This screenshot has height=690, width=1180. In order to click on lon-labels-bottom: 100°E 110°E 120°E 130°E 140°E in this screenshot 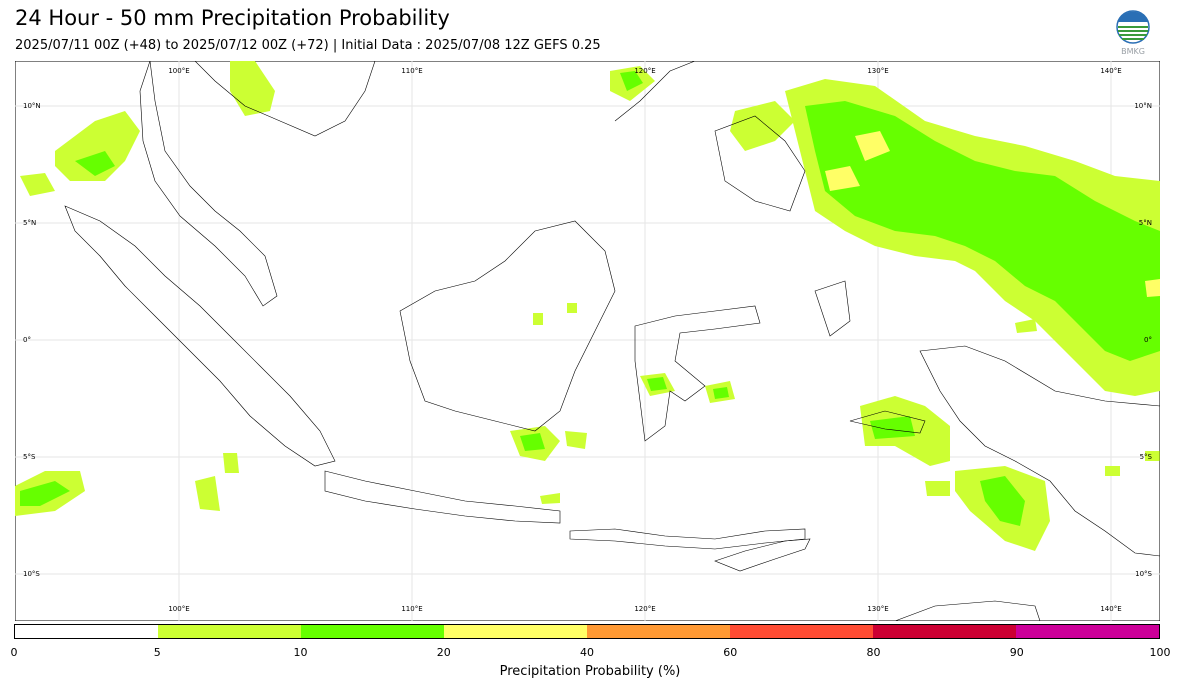, I will do `click(644, 609)`.